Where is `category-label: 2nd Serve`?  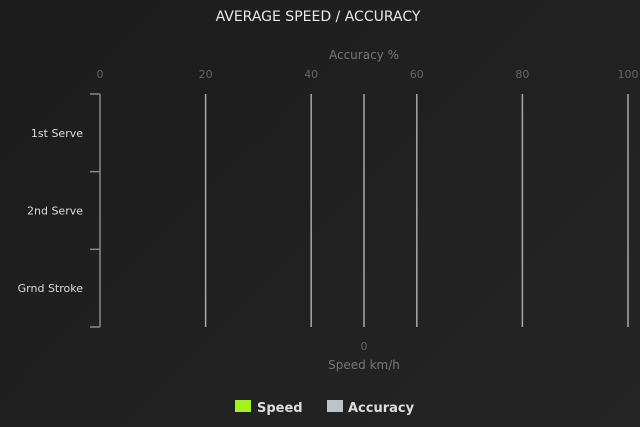 category-label: 2nd Serve is located at coordinates (55, 211).